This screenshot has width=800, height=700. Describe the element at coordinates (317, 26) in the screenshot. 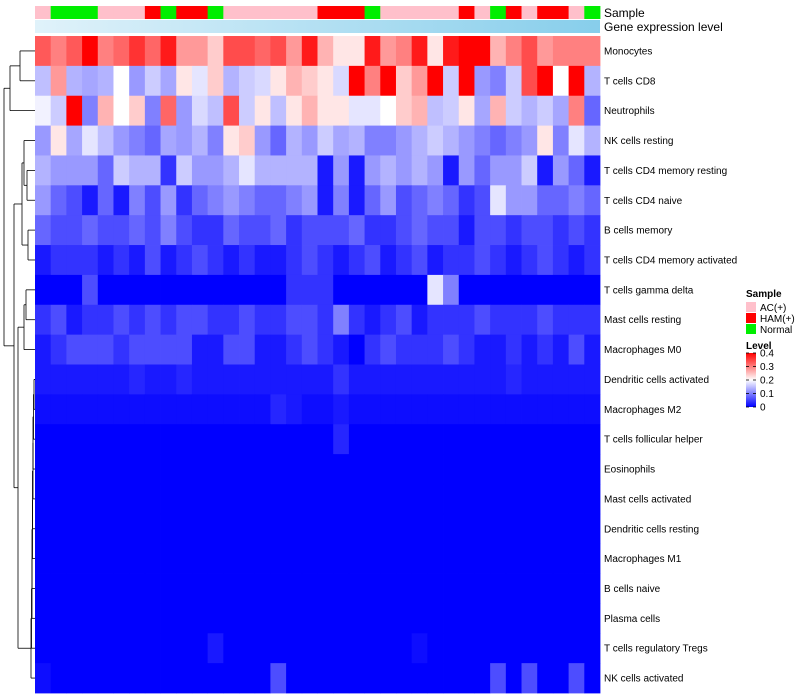

I see `gene-expression-annotation-track` at that location.